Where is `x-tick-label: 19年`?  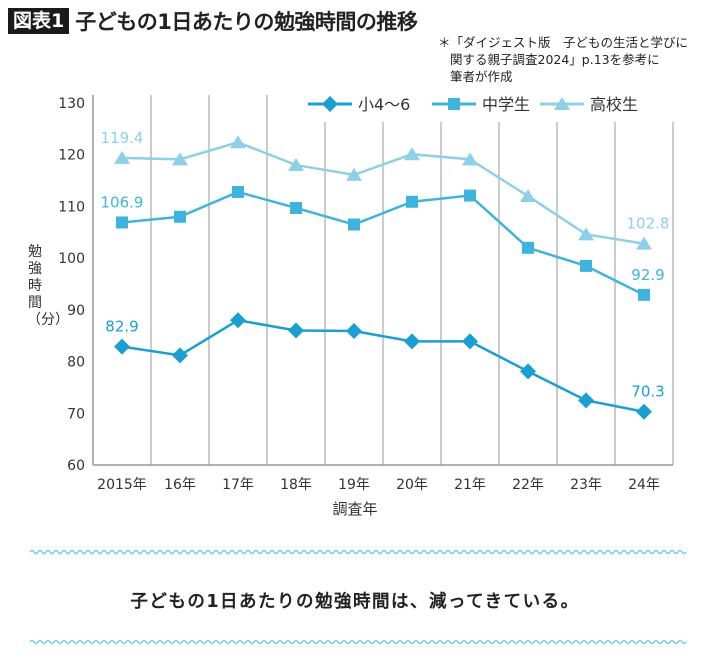
x-tick-label: 19年 is located at coordinates (354, 485).